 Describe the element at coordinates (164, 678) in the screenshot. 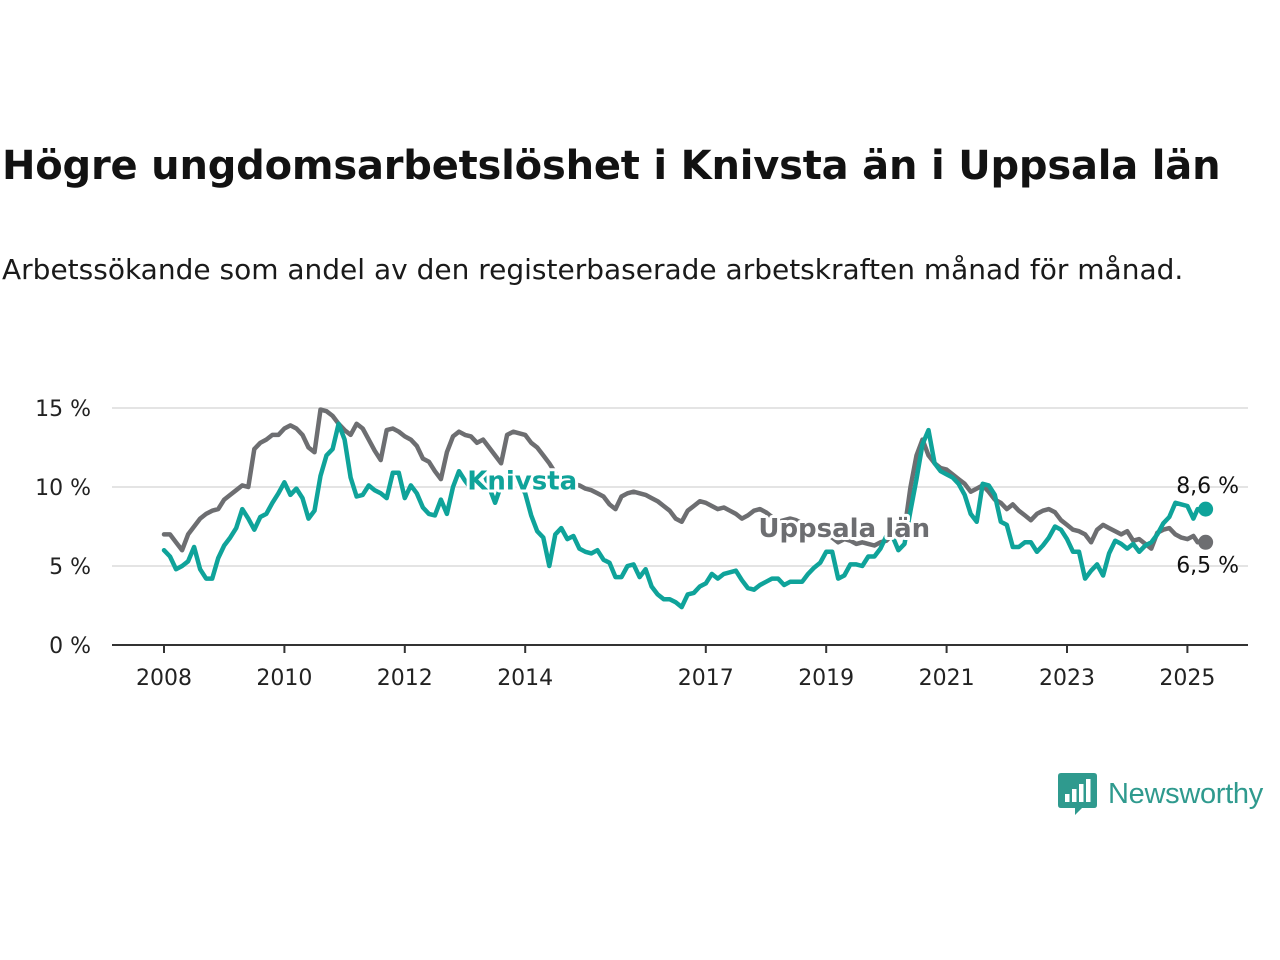

I see `x-tick-label: 2008` at that location.